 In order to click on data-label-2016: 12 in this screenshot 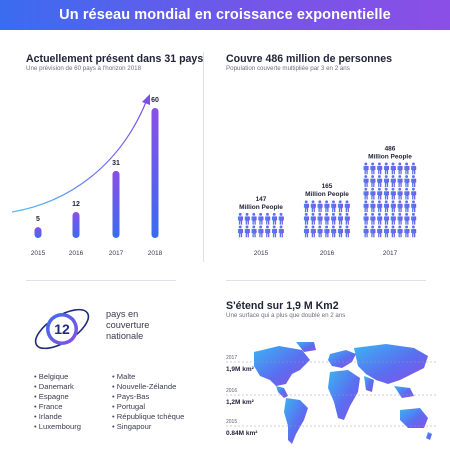, I will do `click(76, 204)`.